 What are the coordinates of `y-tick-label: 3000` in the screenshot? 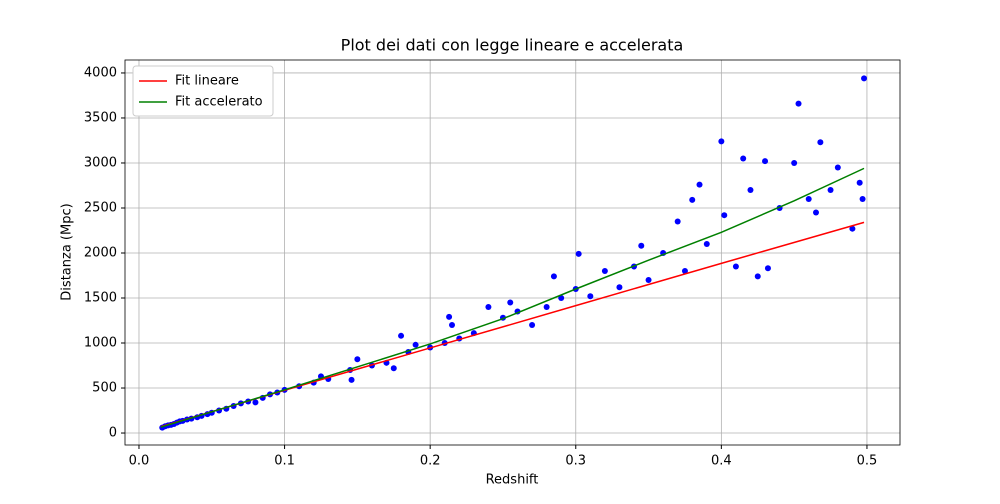 It's located at (100, 162).